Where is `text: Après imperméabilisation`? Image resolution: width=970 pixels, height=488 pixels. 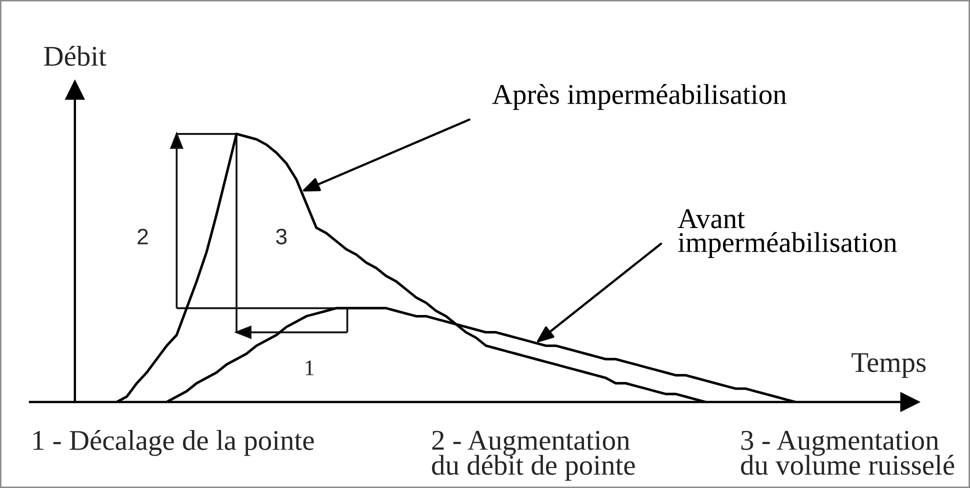 text: Après imperméabilisation is located at coordinates (639, 97).